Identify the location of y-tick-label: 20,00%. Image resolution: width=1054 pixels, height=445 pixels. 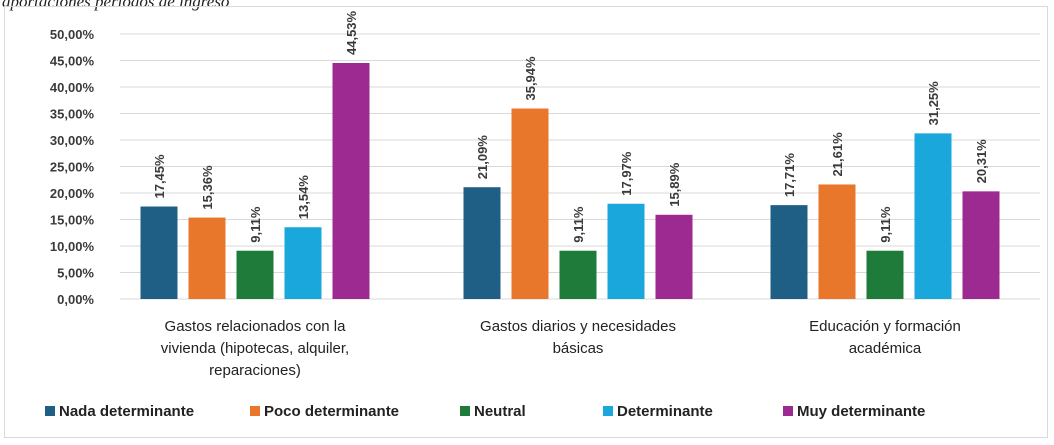
(72, 193).